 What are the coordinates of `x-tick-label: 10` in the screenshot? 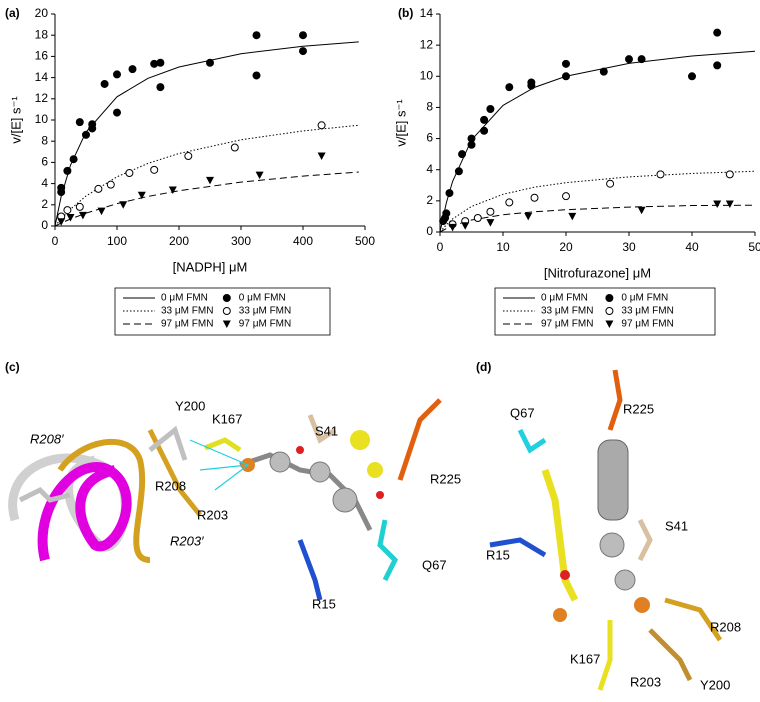 It's located at (503, 247).